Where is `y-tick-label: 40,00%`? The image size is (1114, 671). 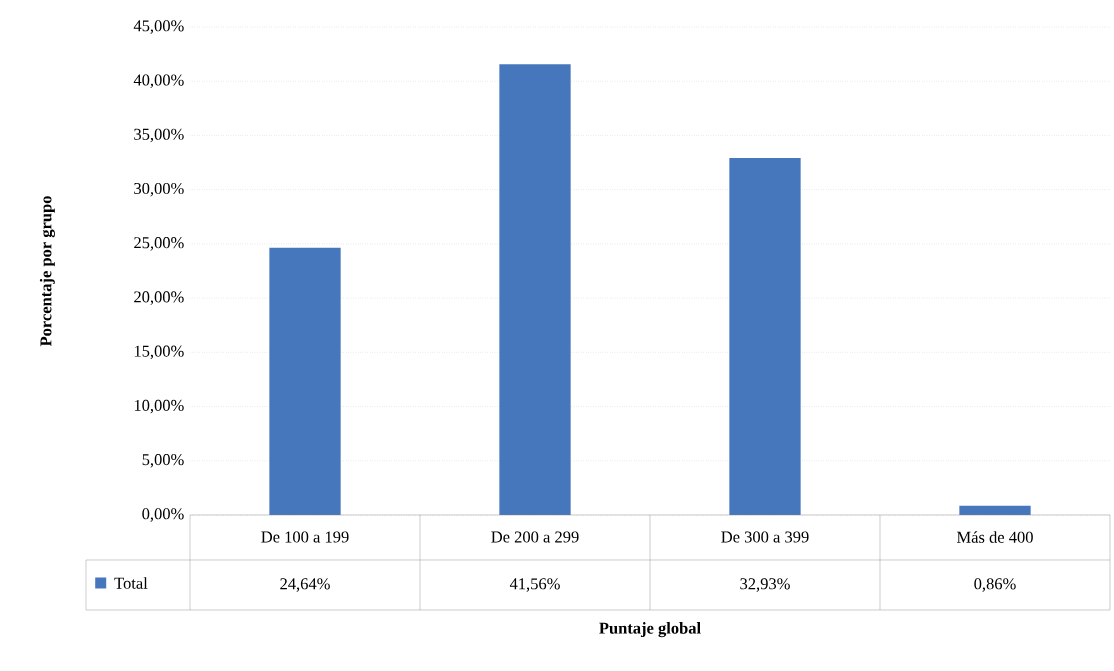 y-tick-label: 40,00% is located at coordinates (158, 81).